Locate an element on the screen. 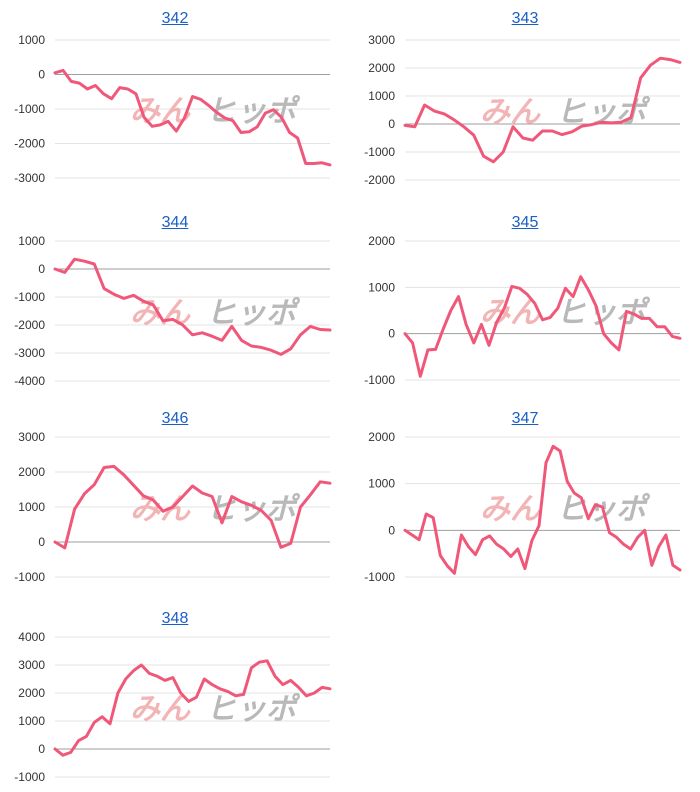 This screenshot has height=792, width=700. series-line is located at coordinates (192, 507).